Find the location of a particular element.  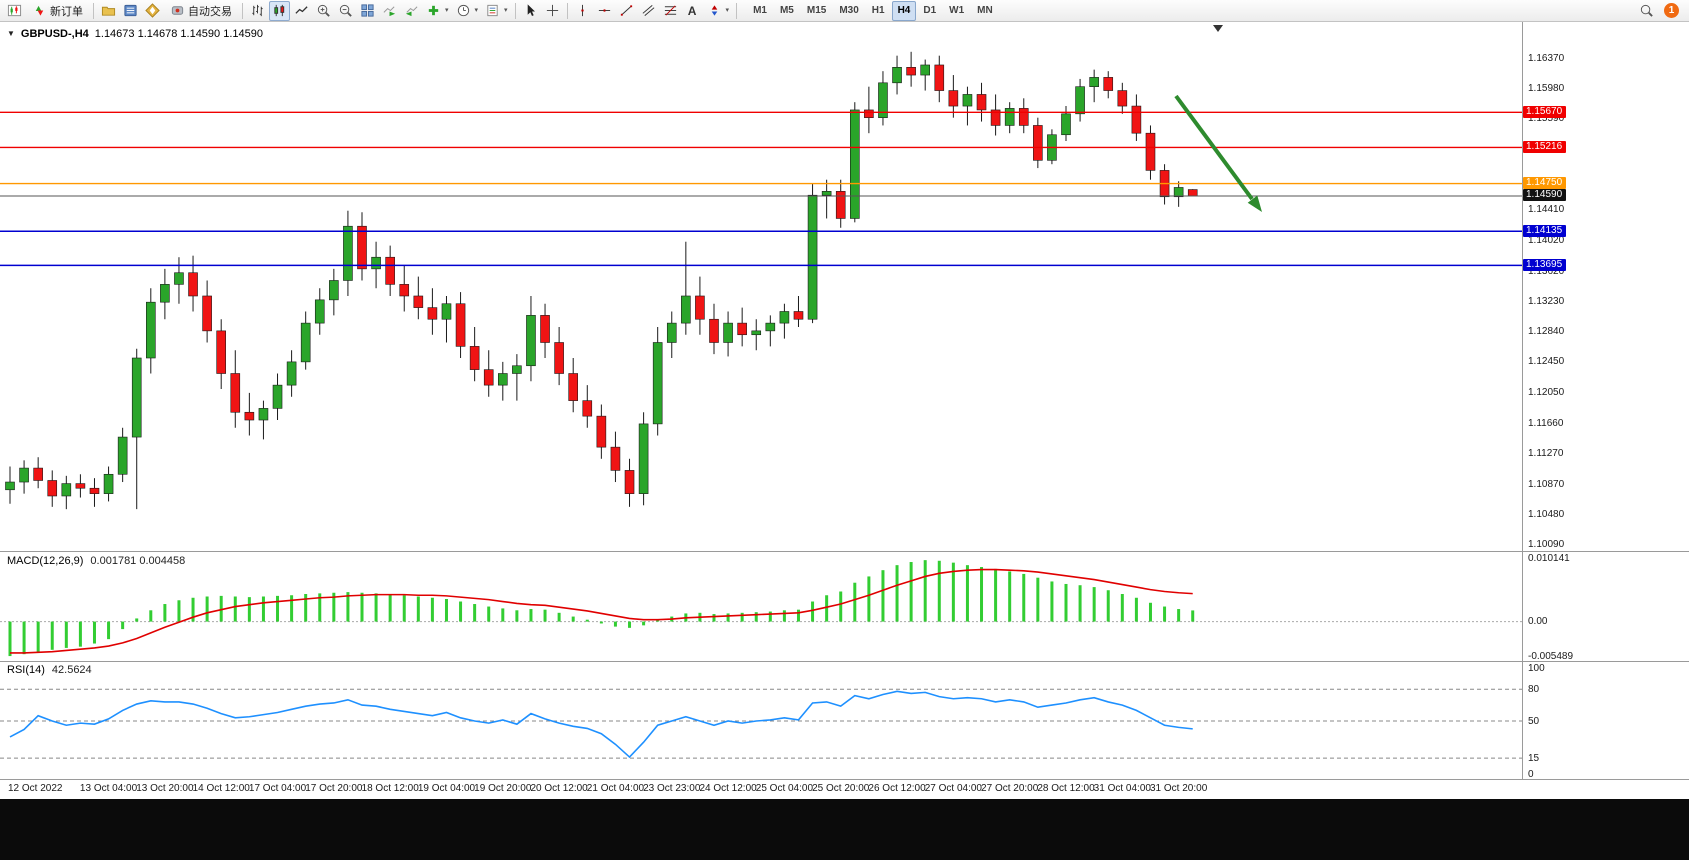

fibonacci-icon is located at coordinates (670, 10).